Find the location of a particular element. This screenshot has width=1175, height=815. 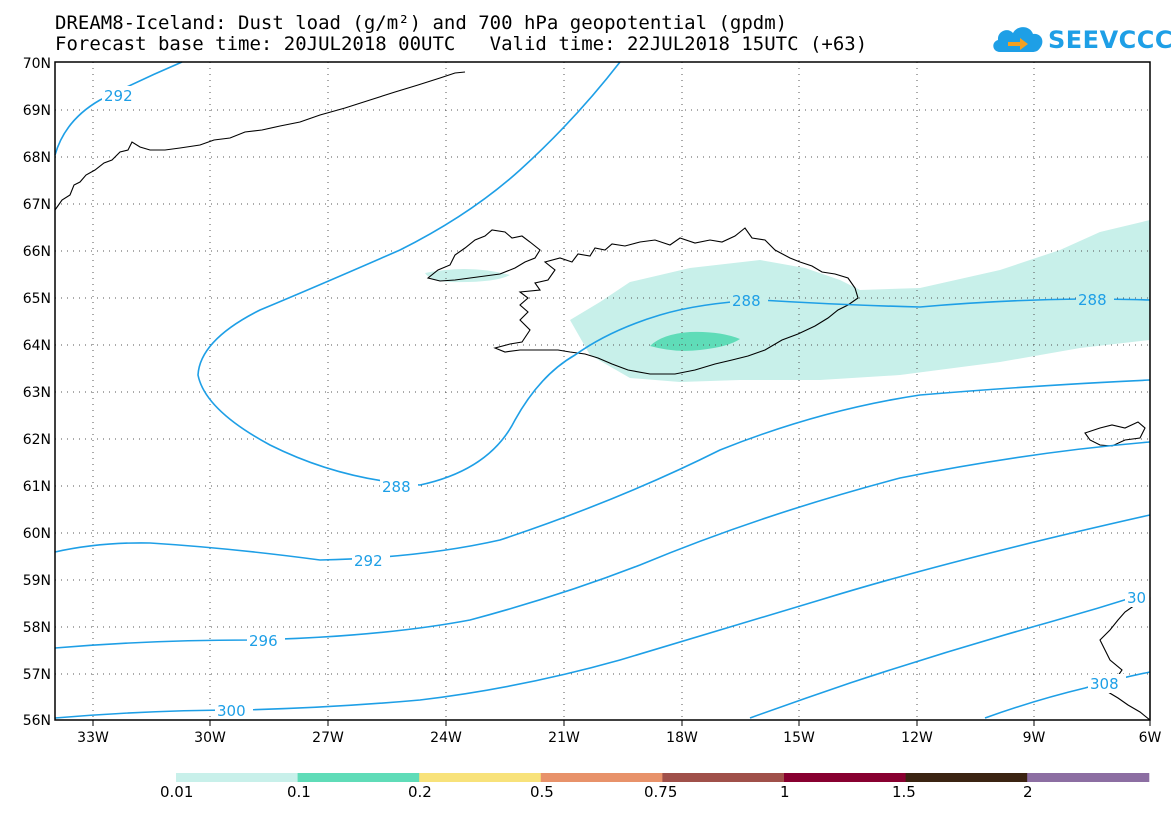

lat-label: 59N is located at coordinates (37, 581).